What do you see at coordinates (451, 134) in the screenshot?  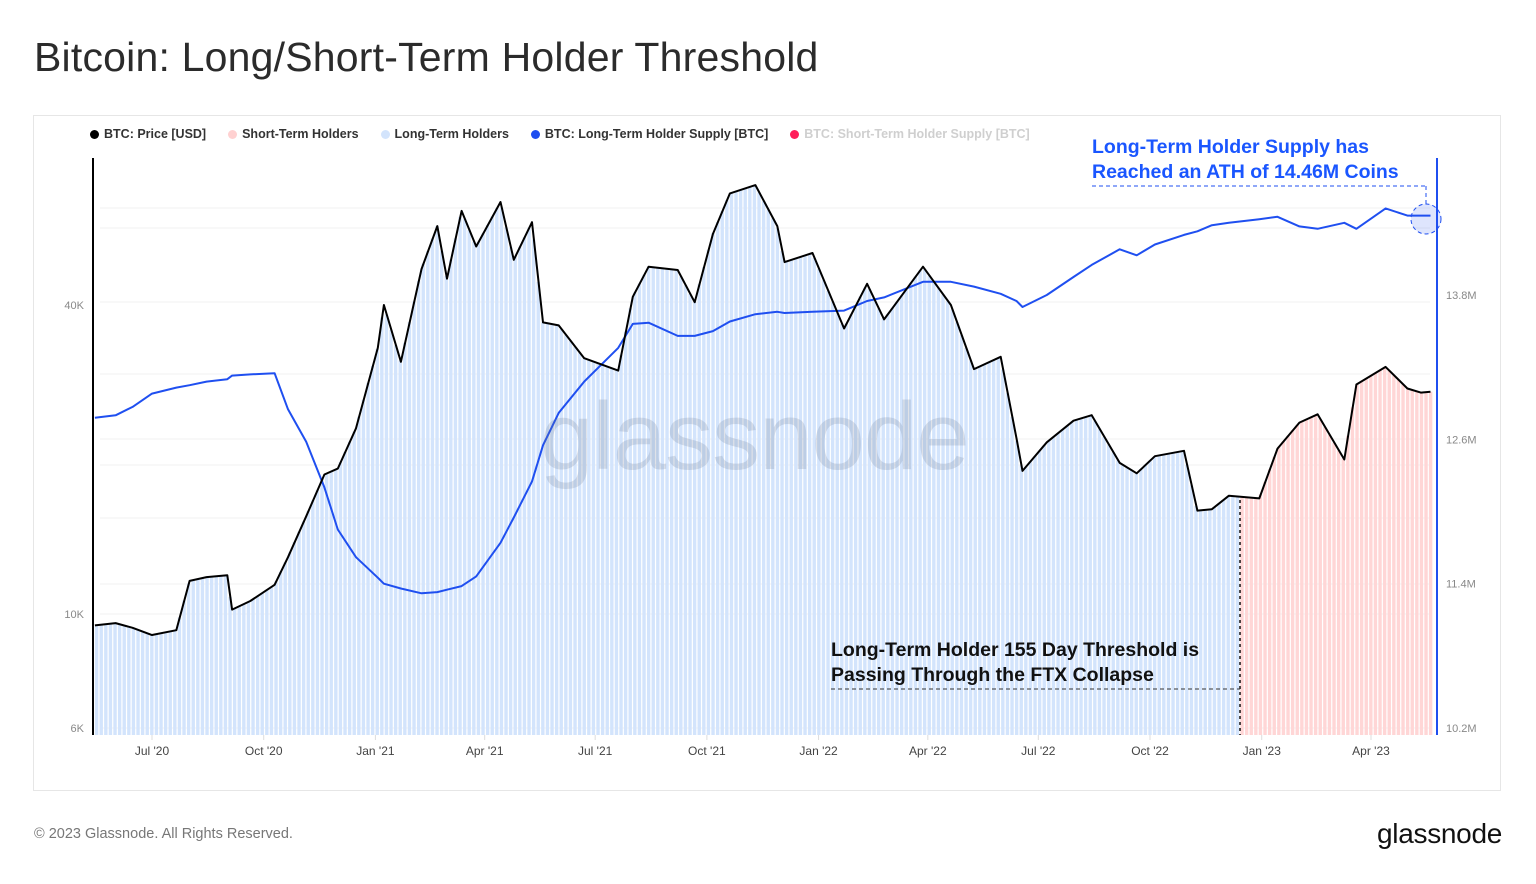 I see `legend-label: Long-Term Holders` at bounding box center [451, 134].